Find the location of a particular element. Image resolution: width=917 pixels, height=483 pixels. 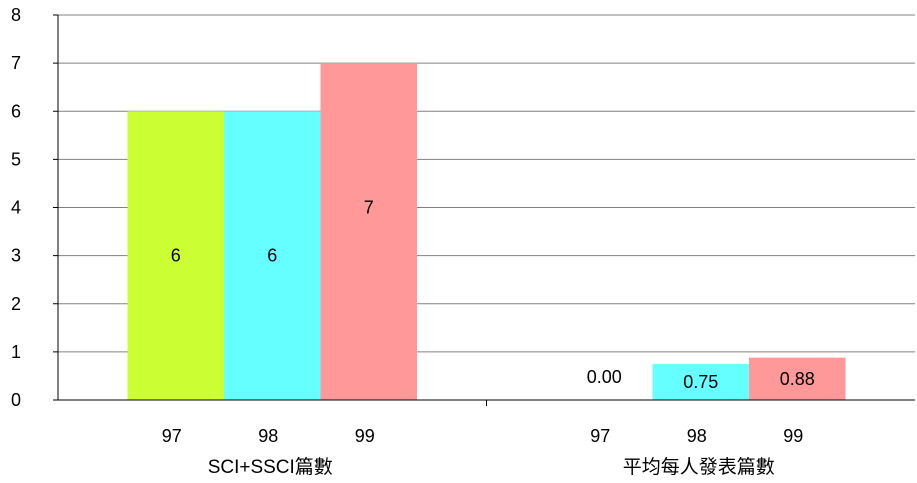

category-label-group1-98: 98 is located at coordinates (697, 436).